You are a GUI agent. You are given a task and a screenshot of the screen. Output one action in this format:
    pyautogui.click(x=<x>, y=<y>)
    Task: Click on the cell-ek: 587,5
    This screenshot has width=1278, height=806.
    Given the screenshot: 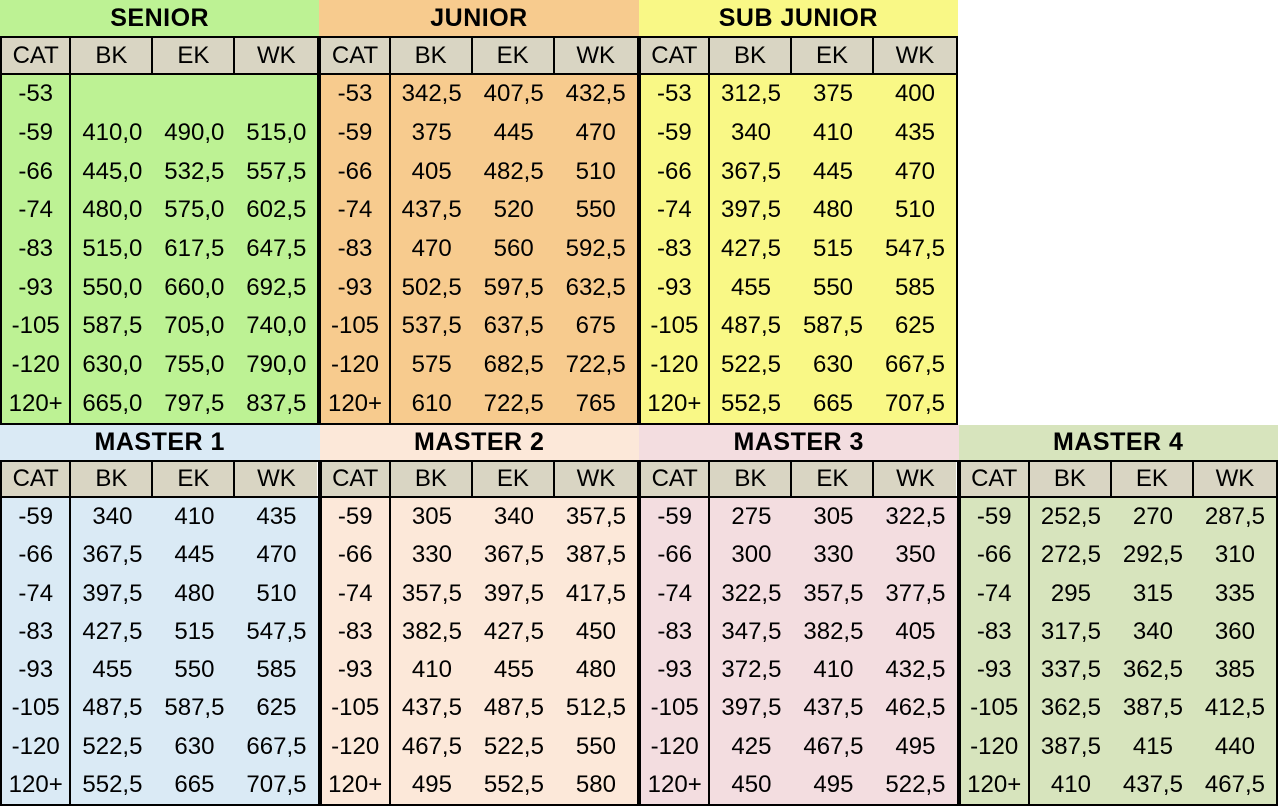 What is the action you would take?
    pyautogui.click(x=194, y=708)
    